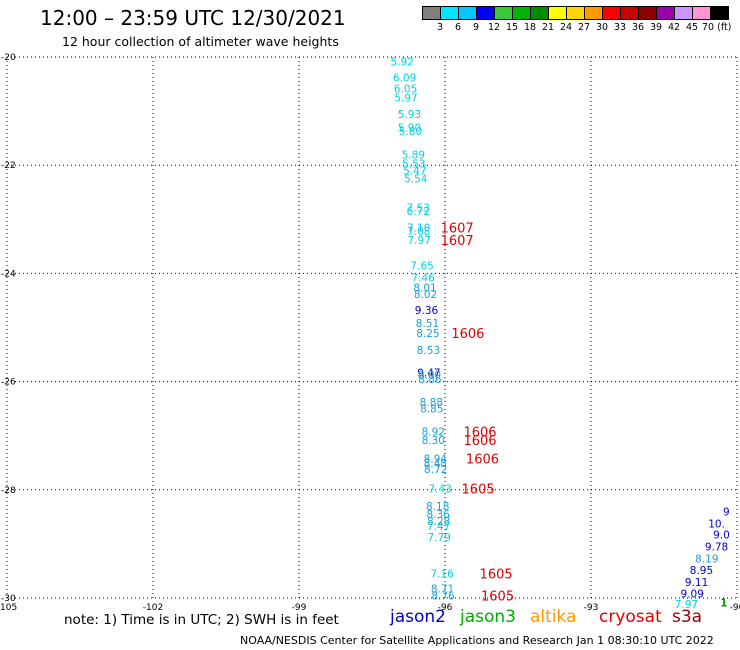 The height and width of the screenshot is (650, 740). What do you see at coordinates (435, 470) in the screenshot?
I see `wave-height-label: 8.72` at bounding box center [435, 470].